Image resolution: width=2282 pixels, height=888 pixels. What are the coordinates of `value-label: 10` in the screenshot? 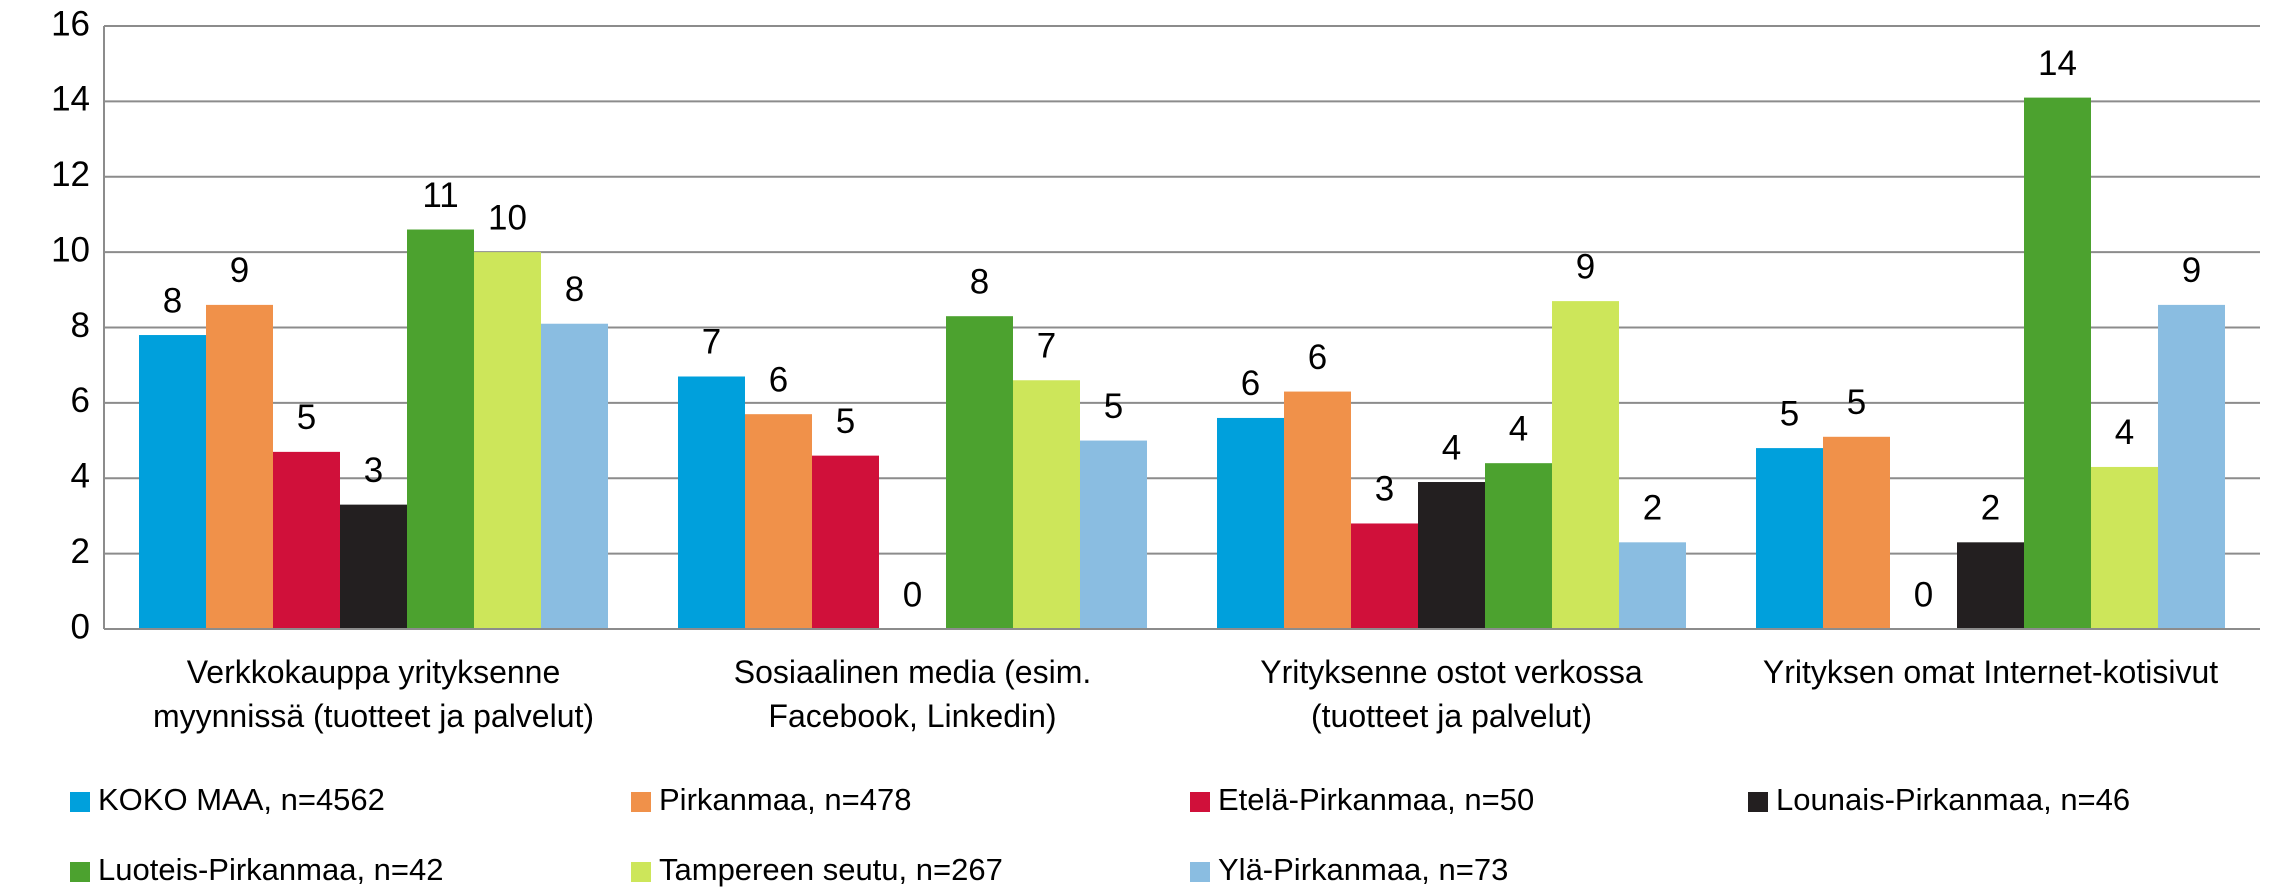 It's located at (507, 217).